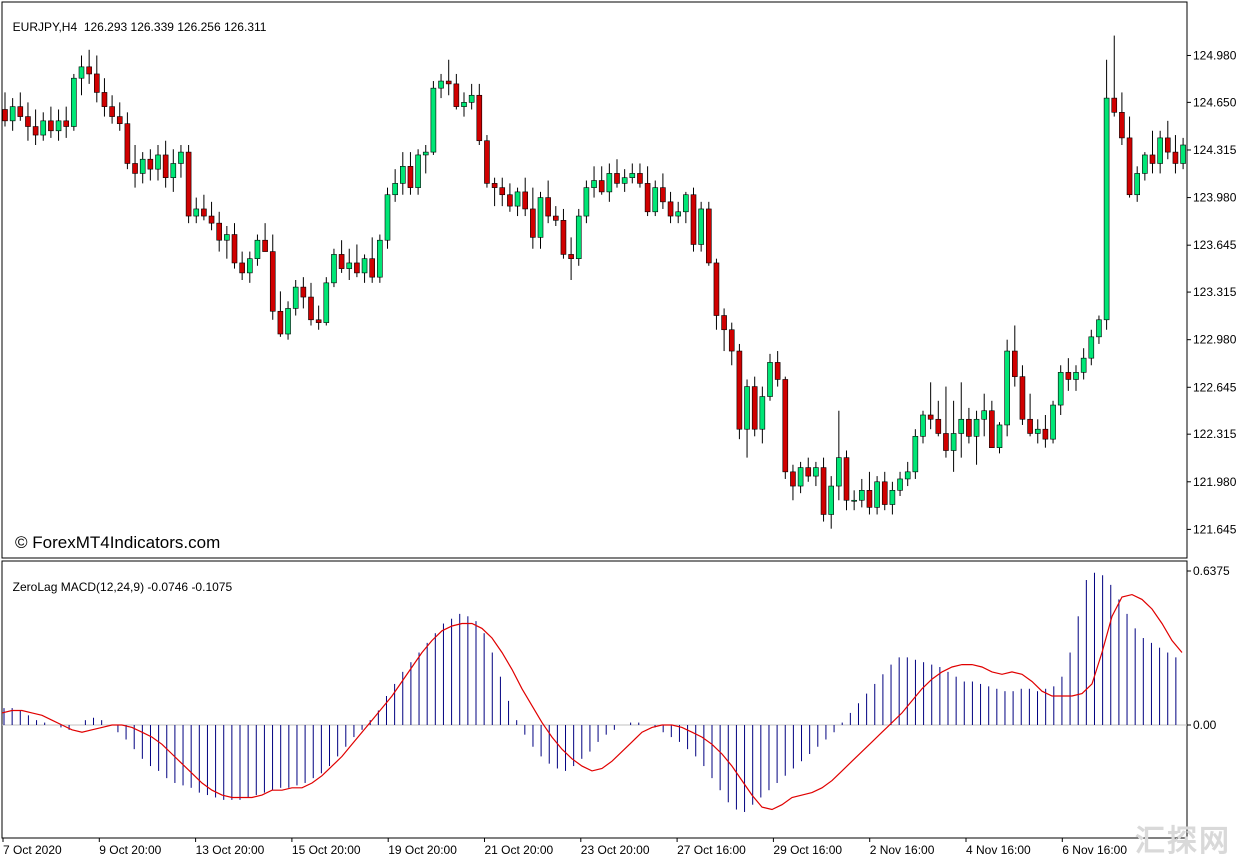  Describe the element at coordinates (175, 27) in the screenshot. I see `ohlc-values: 126.293 126.339 126.256 126.311` at that location.